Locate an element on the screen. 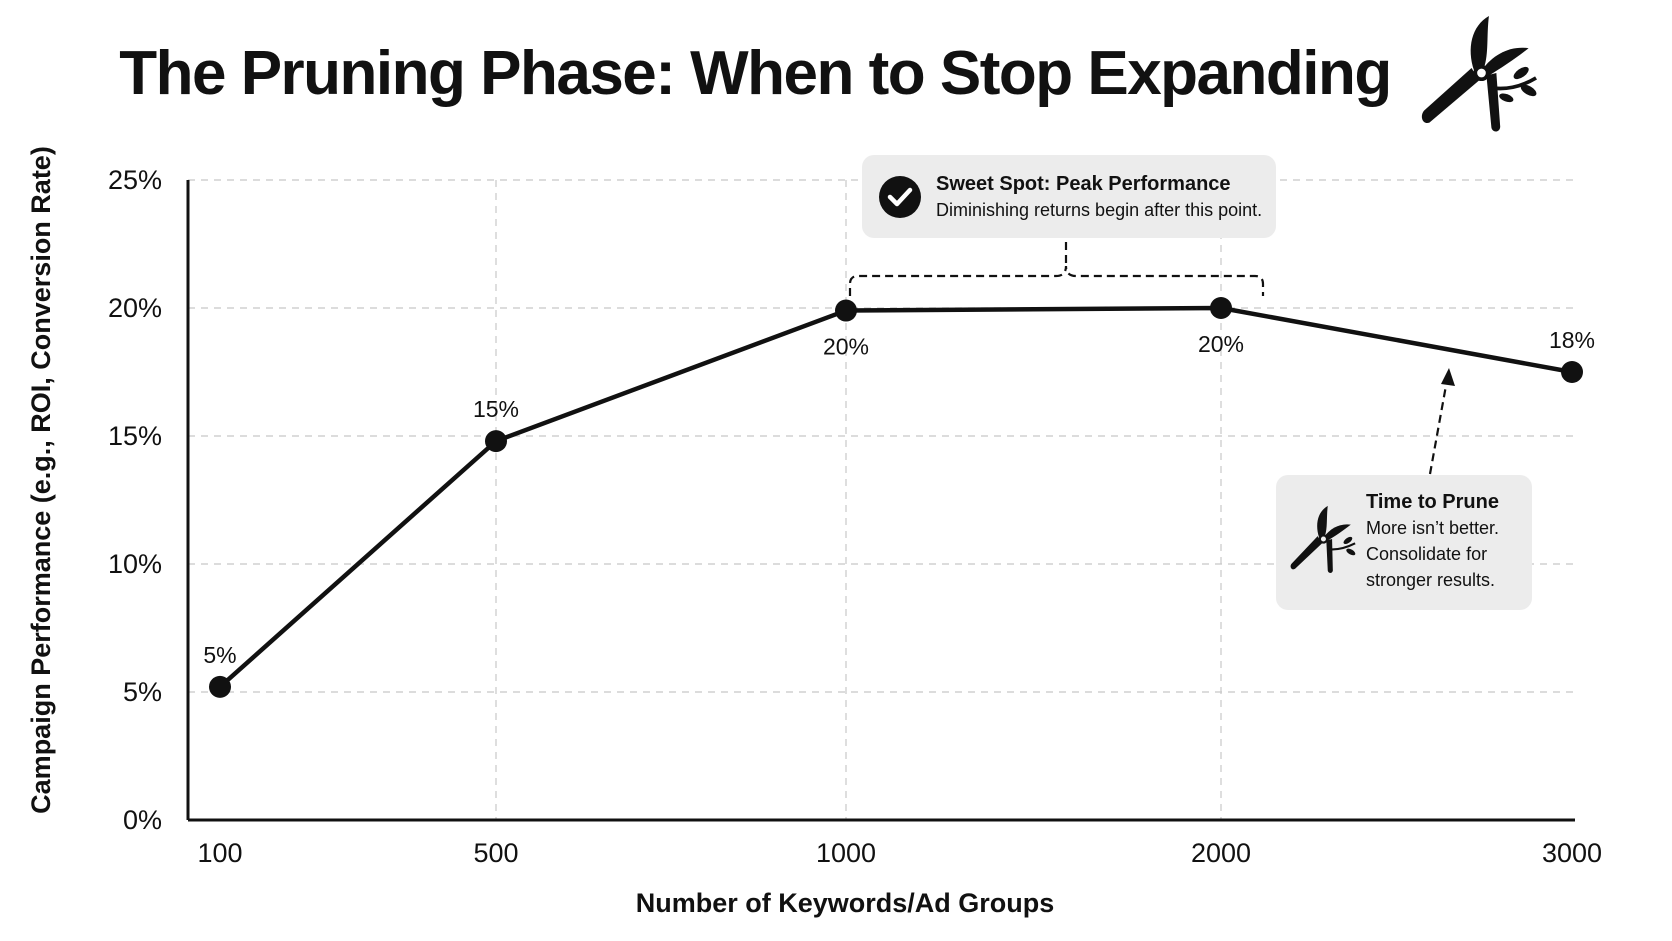  arrow-head is located at coordinates (1448, 377).